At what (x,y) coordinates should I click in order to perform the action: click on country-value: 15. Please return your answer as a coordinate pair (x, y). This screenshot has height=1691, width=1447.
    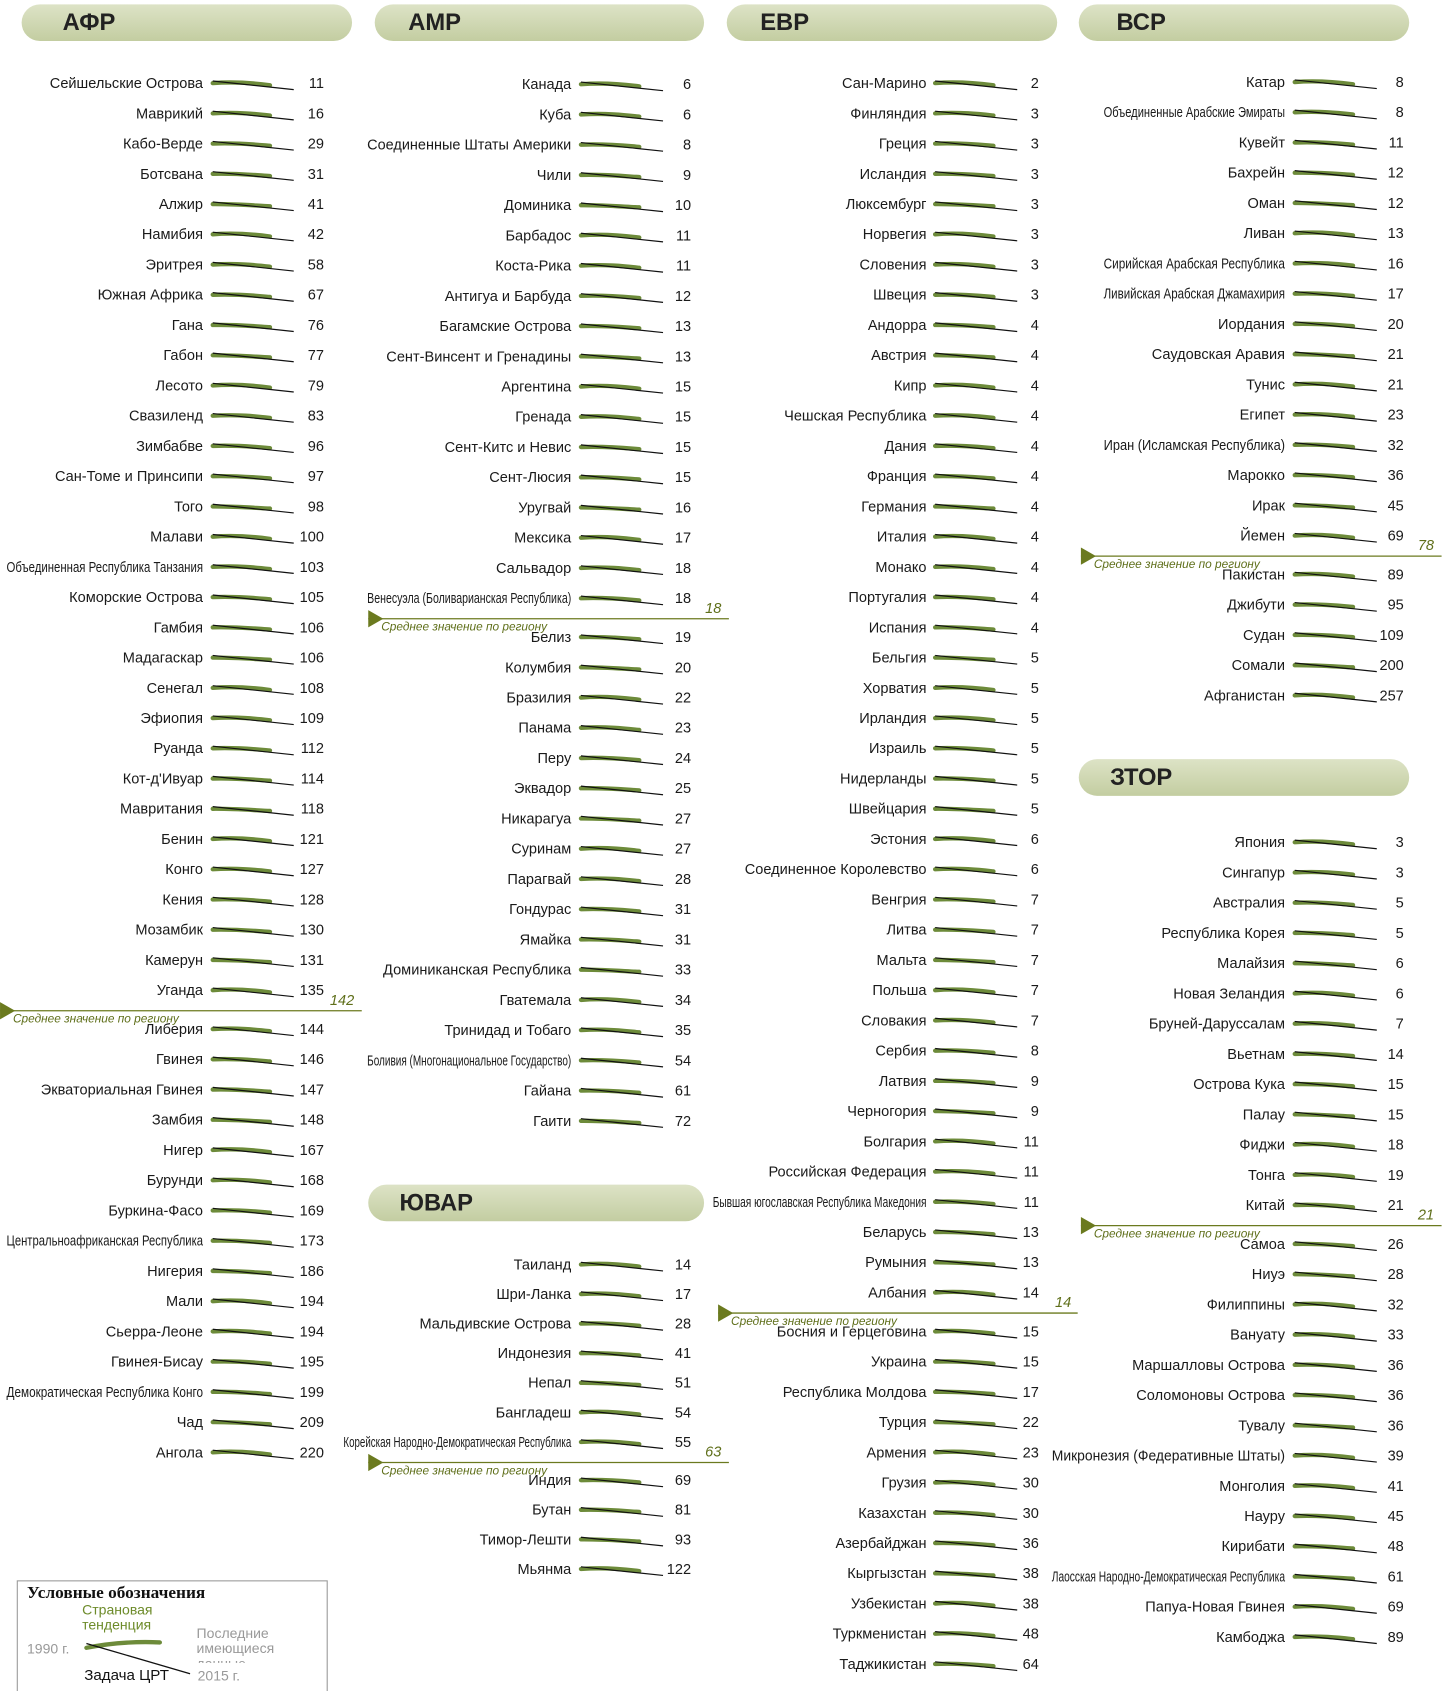
    Looking at the image, I should click on (683, 448).